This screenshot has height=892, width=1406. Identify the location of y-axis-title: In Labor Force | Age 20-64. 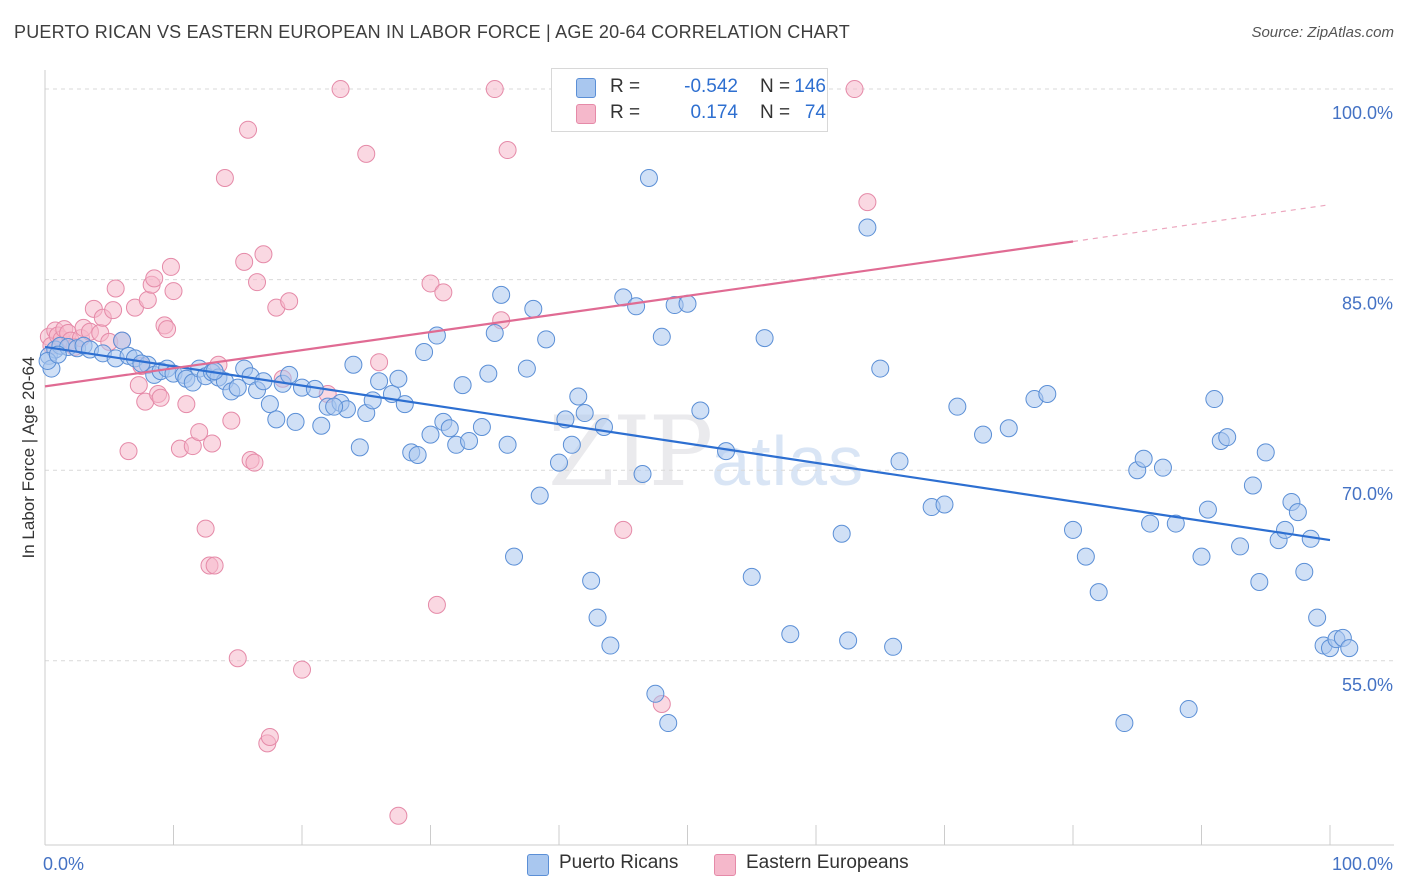
(28, 458).